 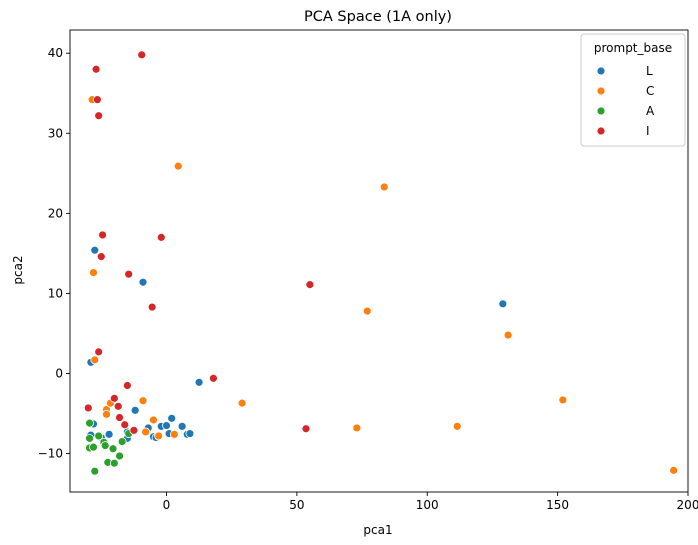 I want to click on y-tick-label: 40, so click(x=55, y=53).